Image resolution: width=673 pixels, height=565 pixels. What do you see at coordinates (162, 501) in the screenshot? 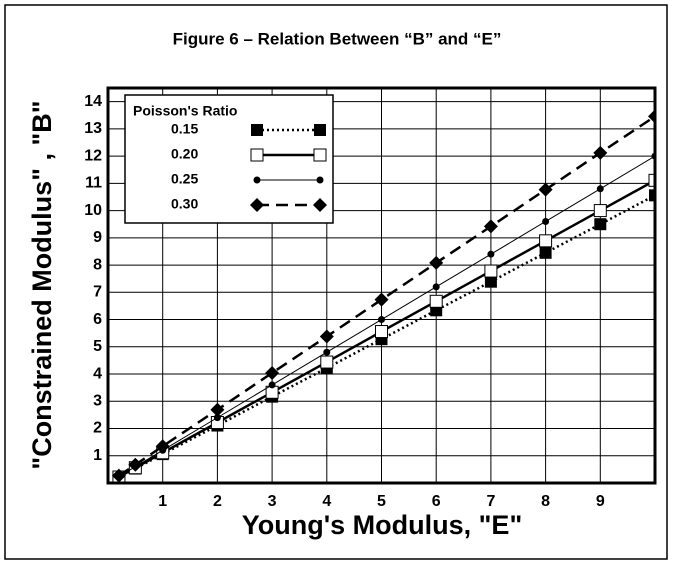
I see `x-tick-label: 1` at bounding box center [162, 501].